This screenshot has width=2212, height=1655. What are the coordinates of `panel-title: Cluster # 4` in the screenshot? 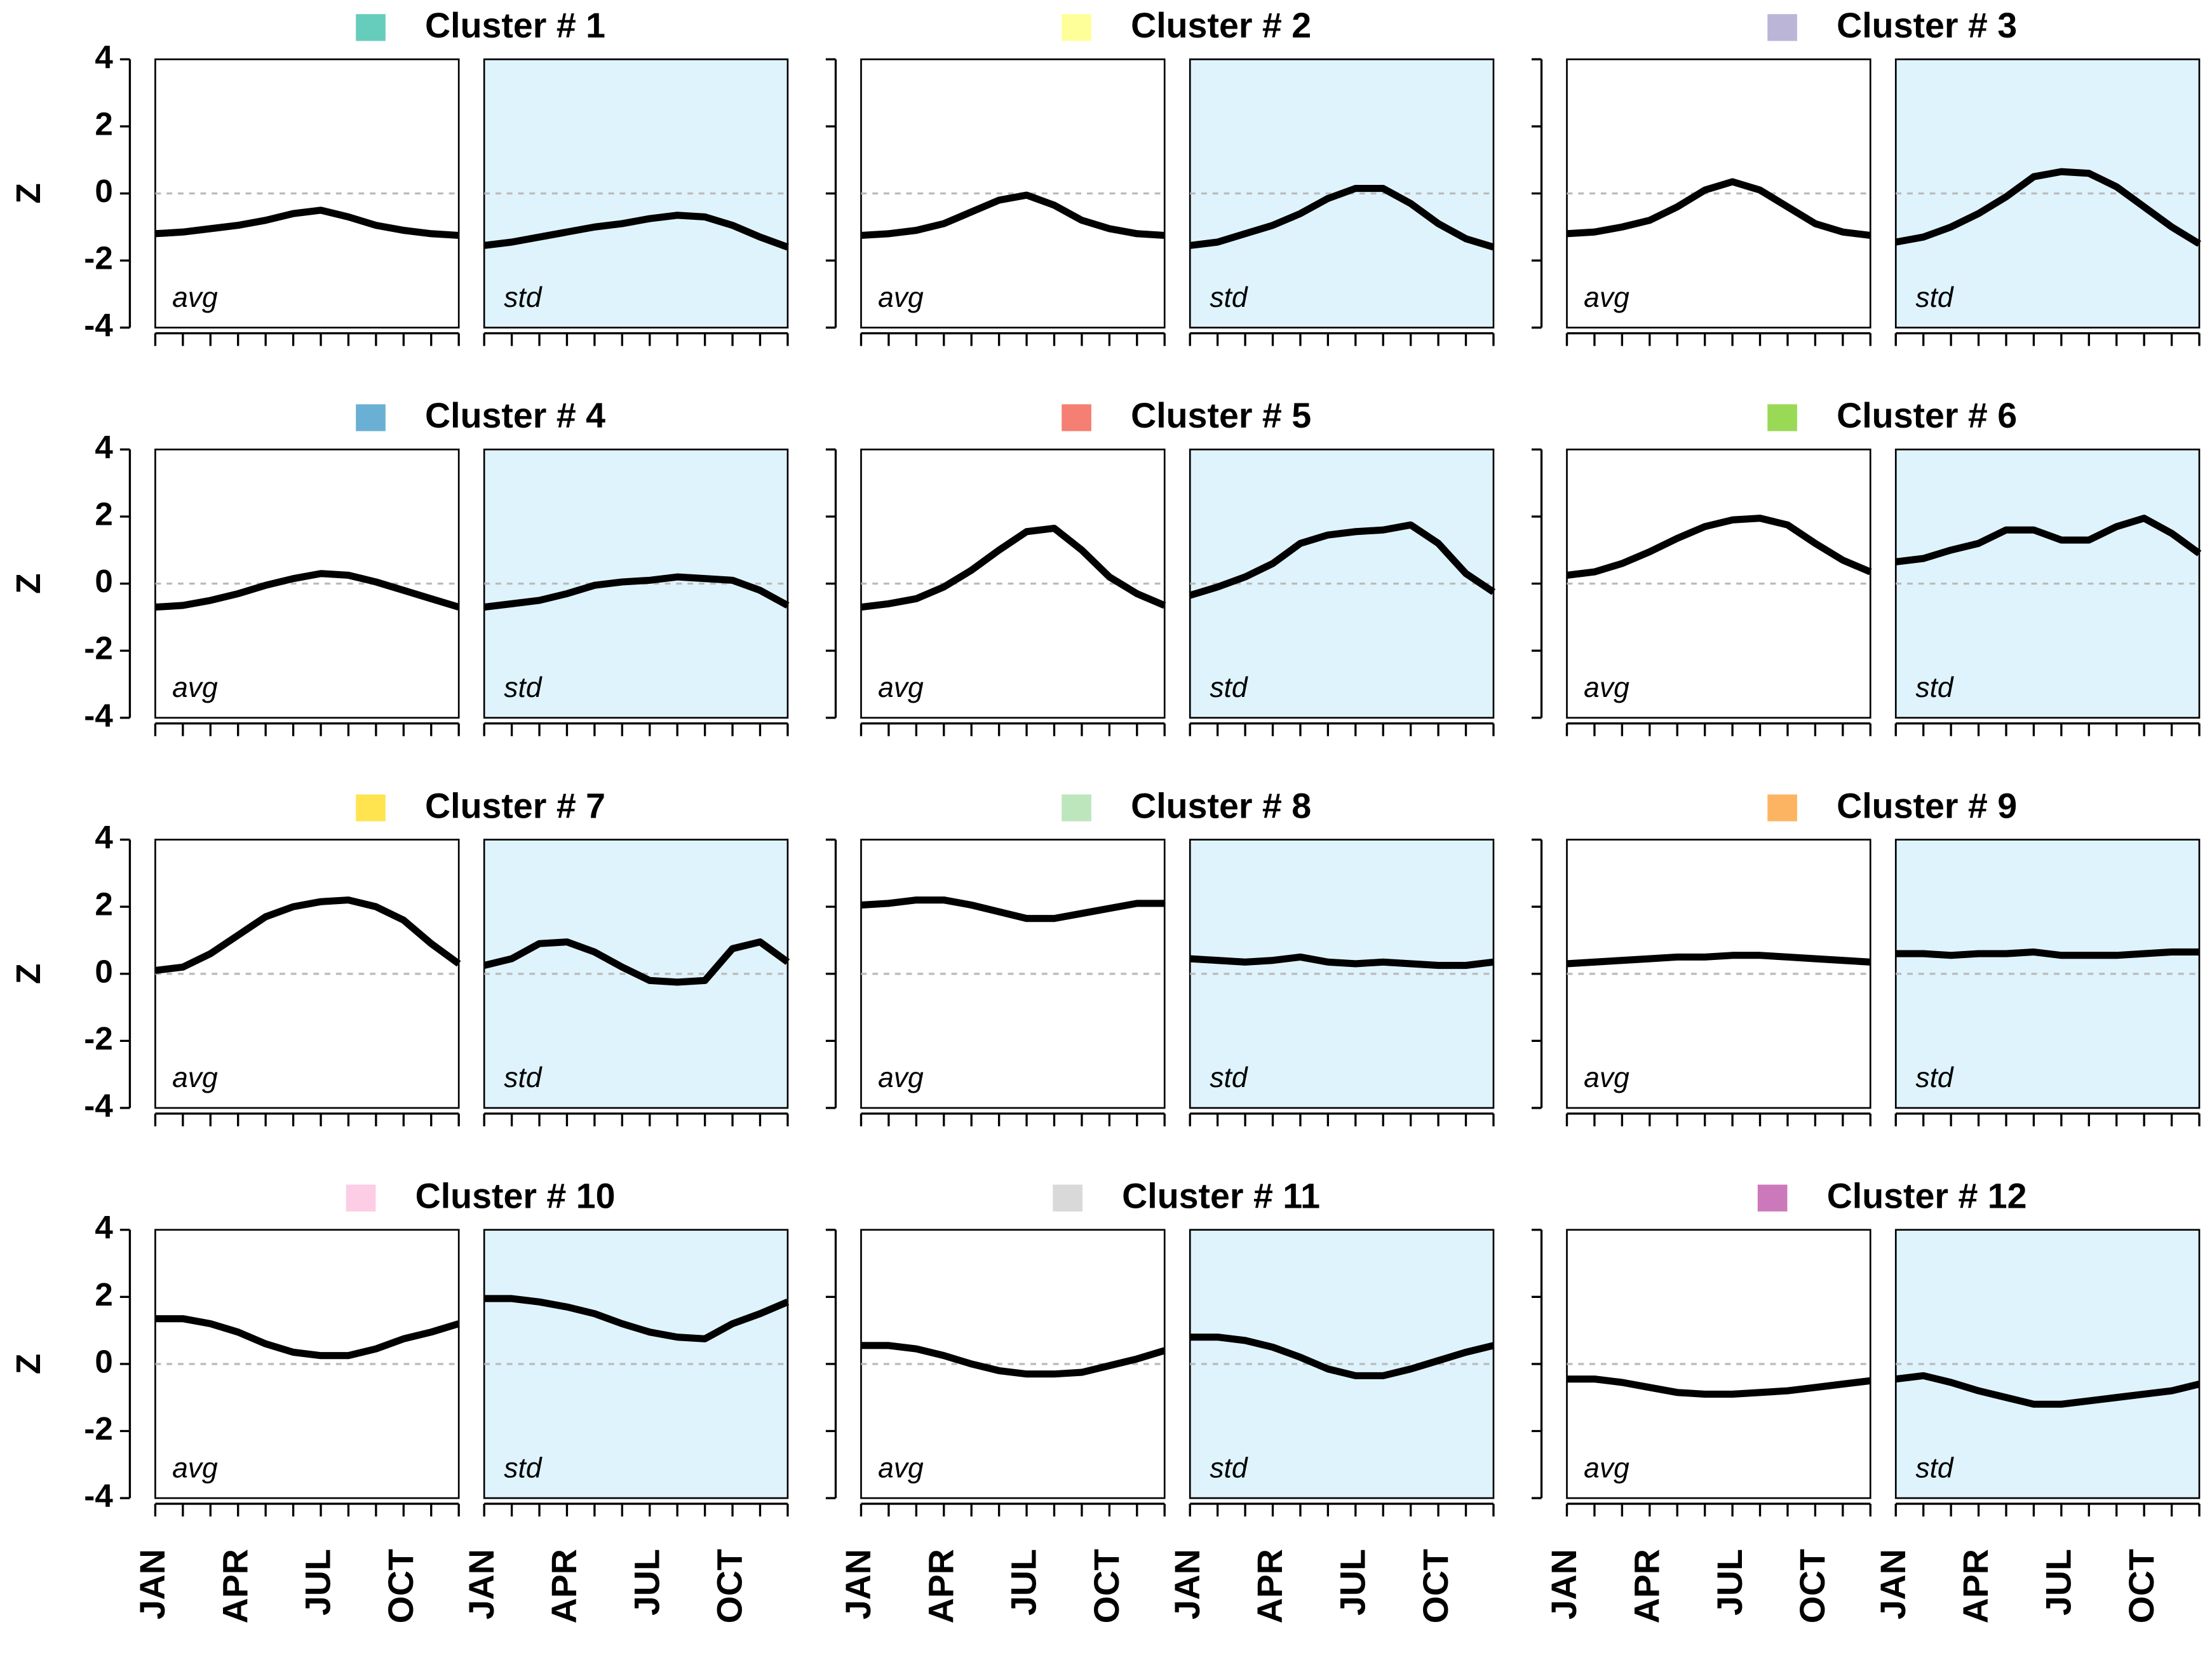 It's located at (515, 416).